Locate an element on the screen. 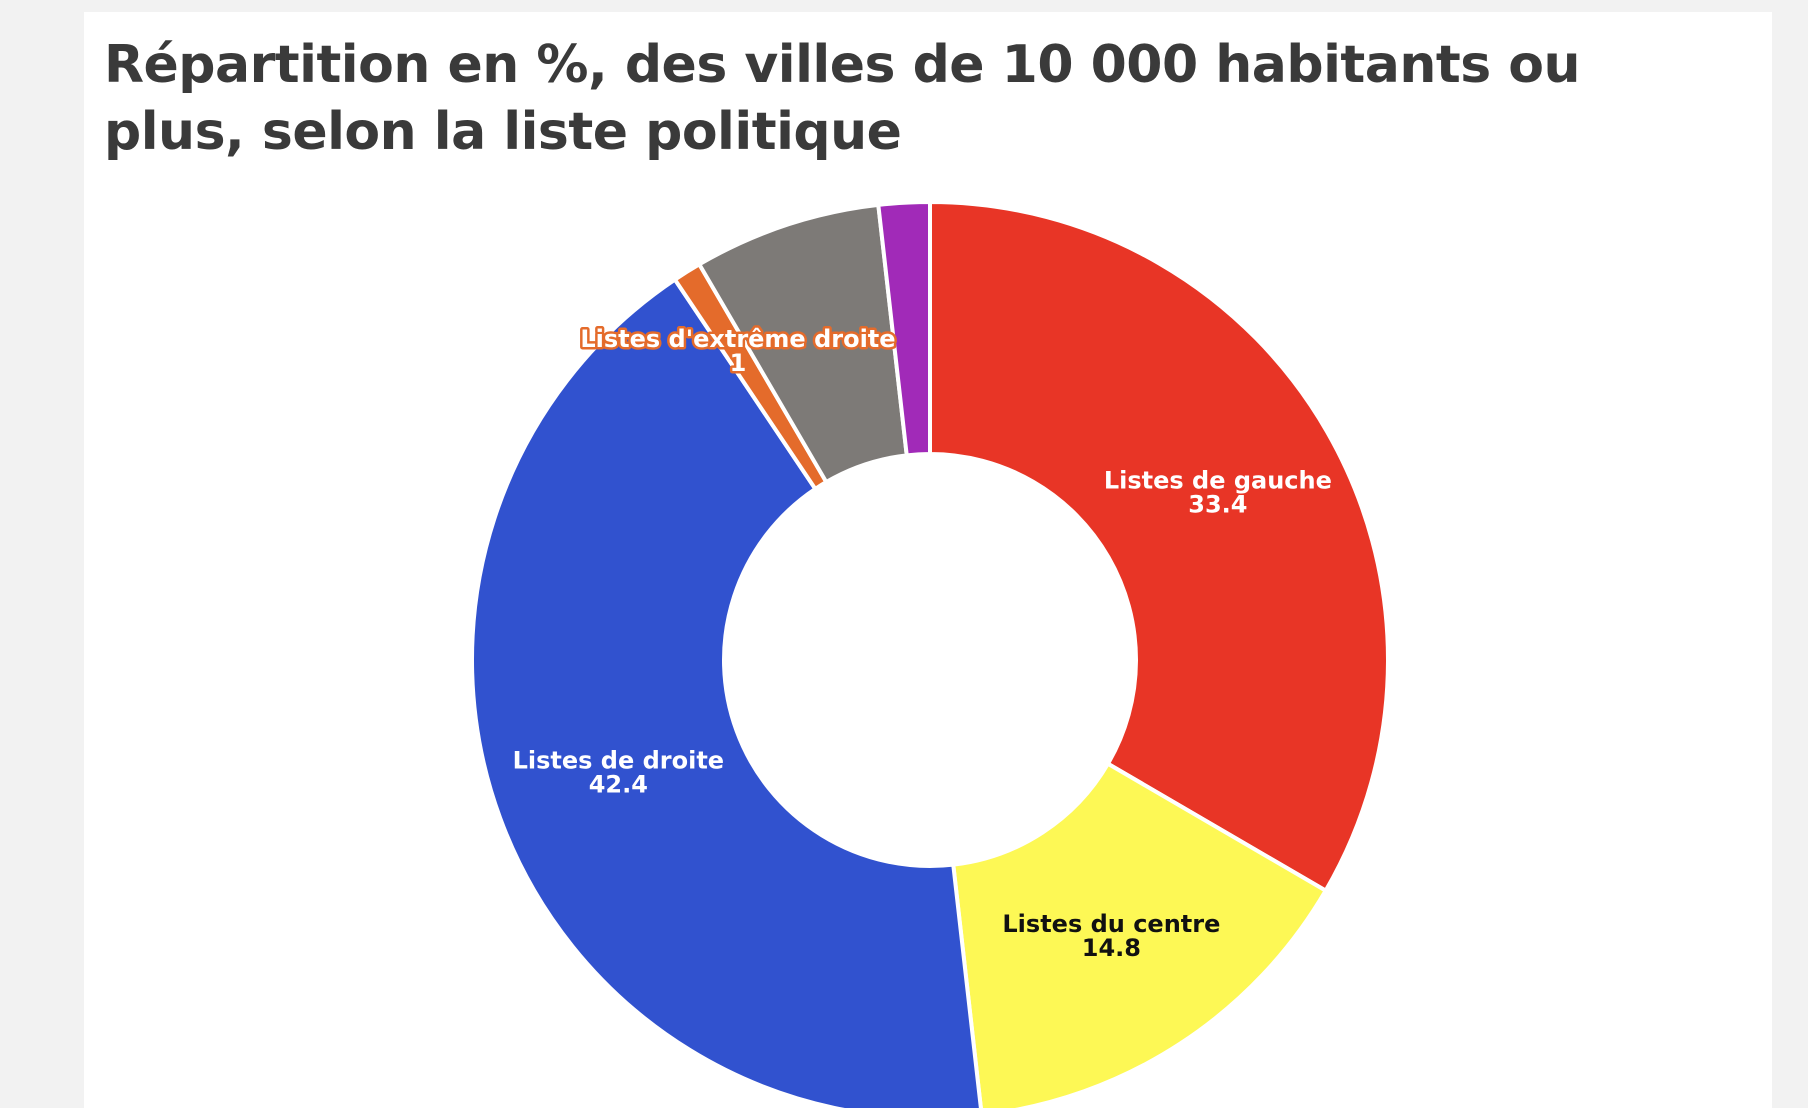 This screenshot has height=1108, width=1808. slice-label-name: Listes de droite is located at coordinates (619, 760).